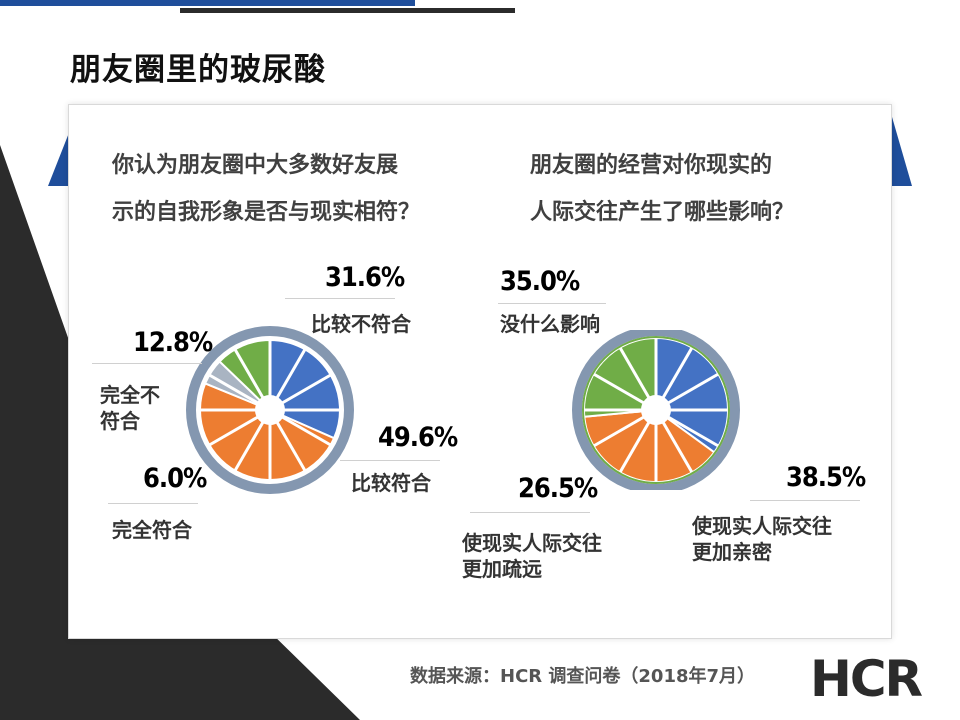 This screenshot has width=960, height=720. What do you see at coordinates (347, 10) in the screenshot?
I see `top-dark-bar` at bounding box center [347, 10].